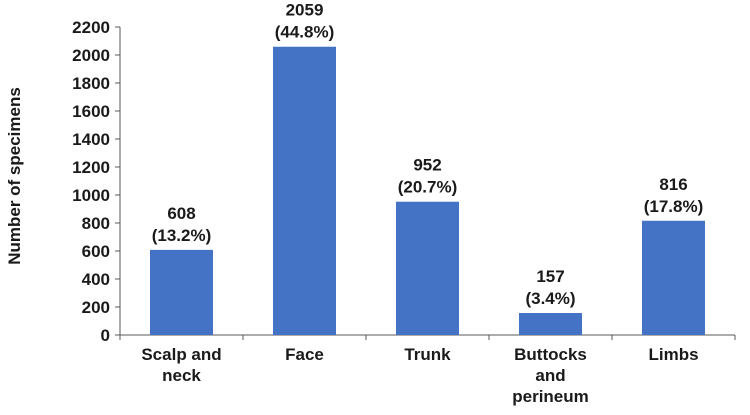 The height and width of the screenshot is (415, 750). Describe the element at coordinates (91, 139) in the screenshot. I see `y-tick-label: 1400` at that location.